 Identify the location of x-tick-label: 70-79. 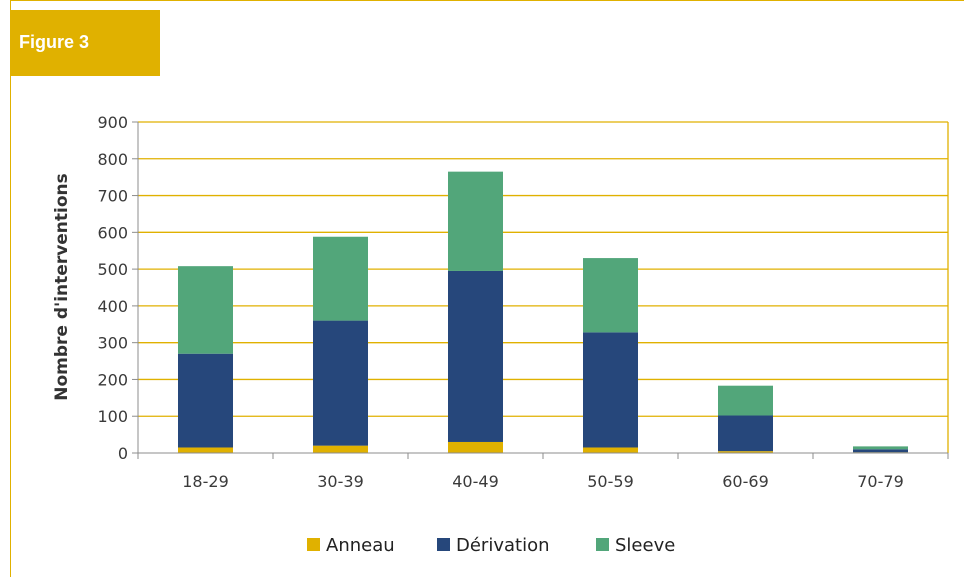
(880, 481).